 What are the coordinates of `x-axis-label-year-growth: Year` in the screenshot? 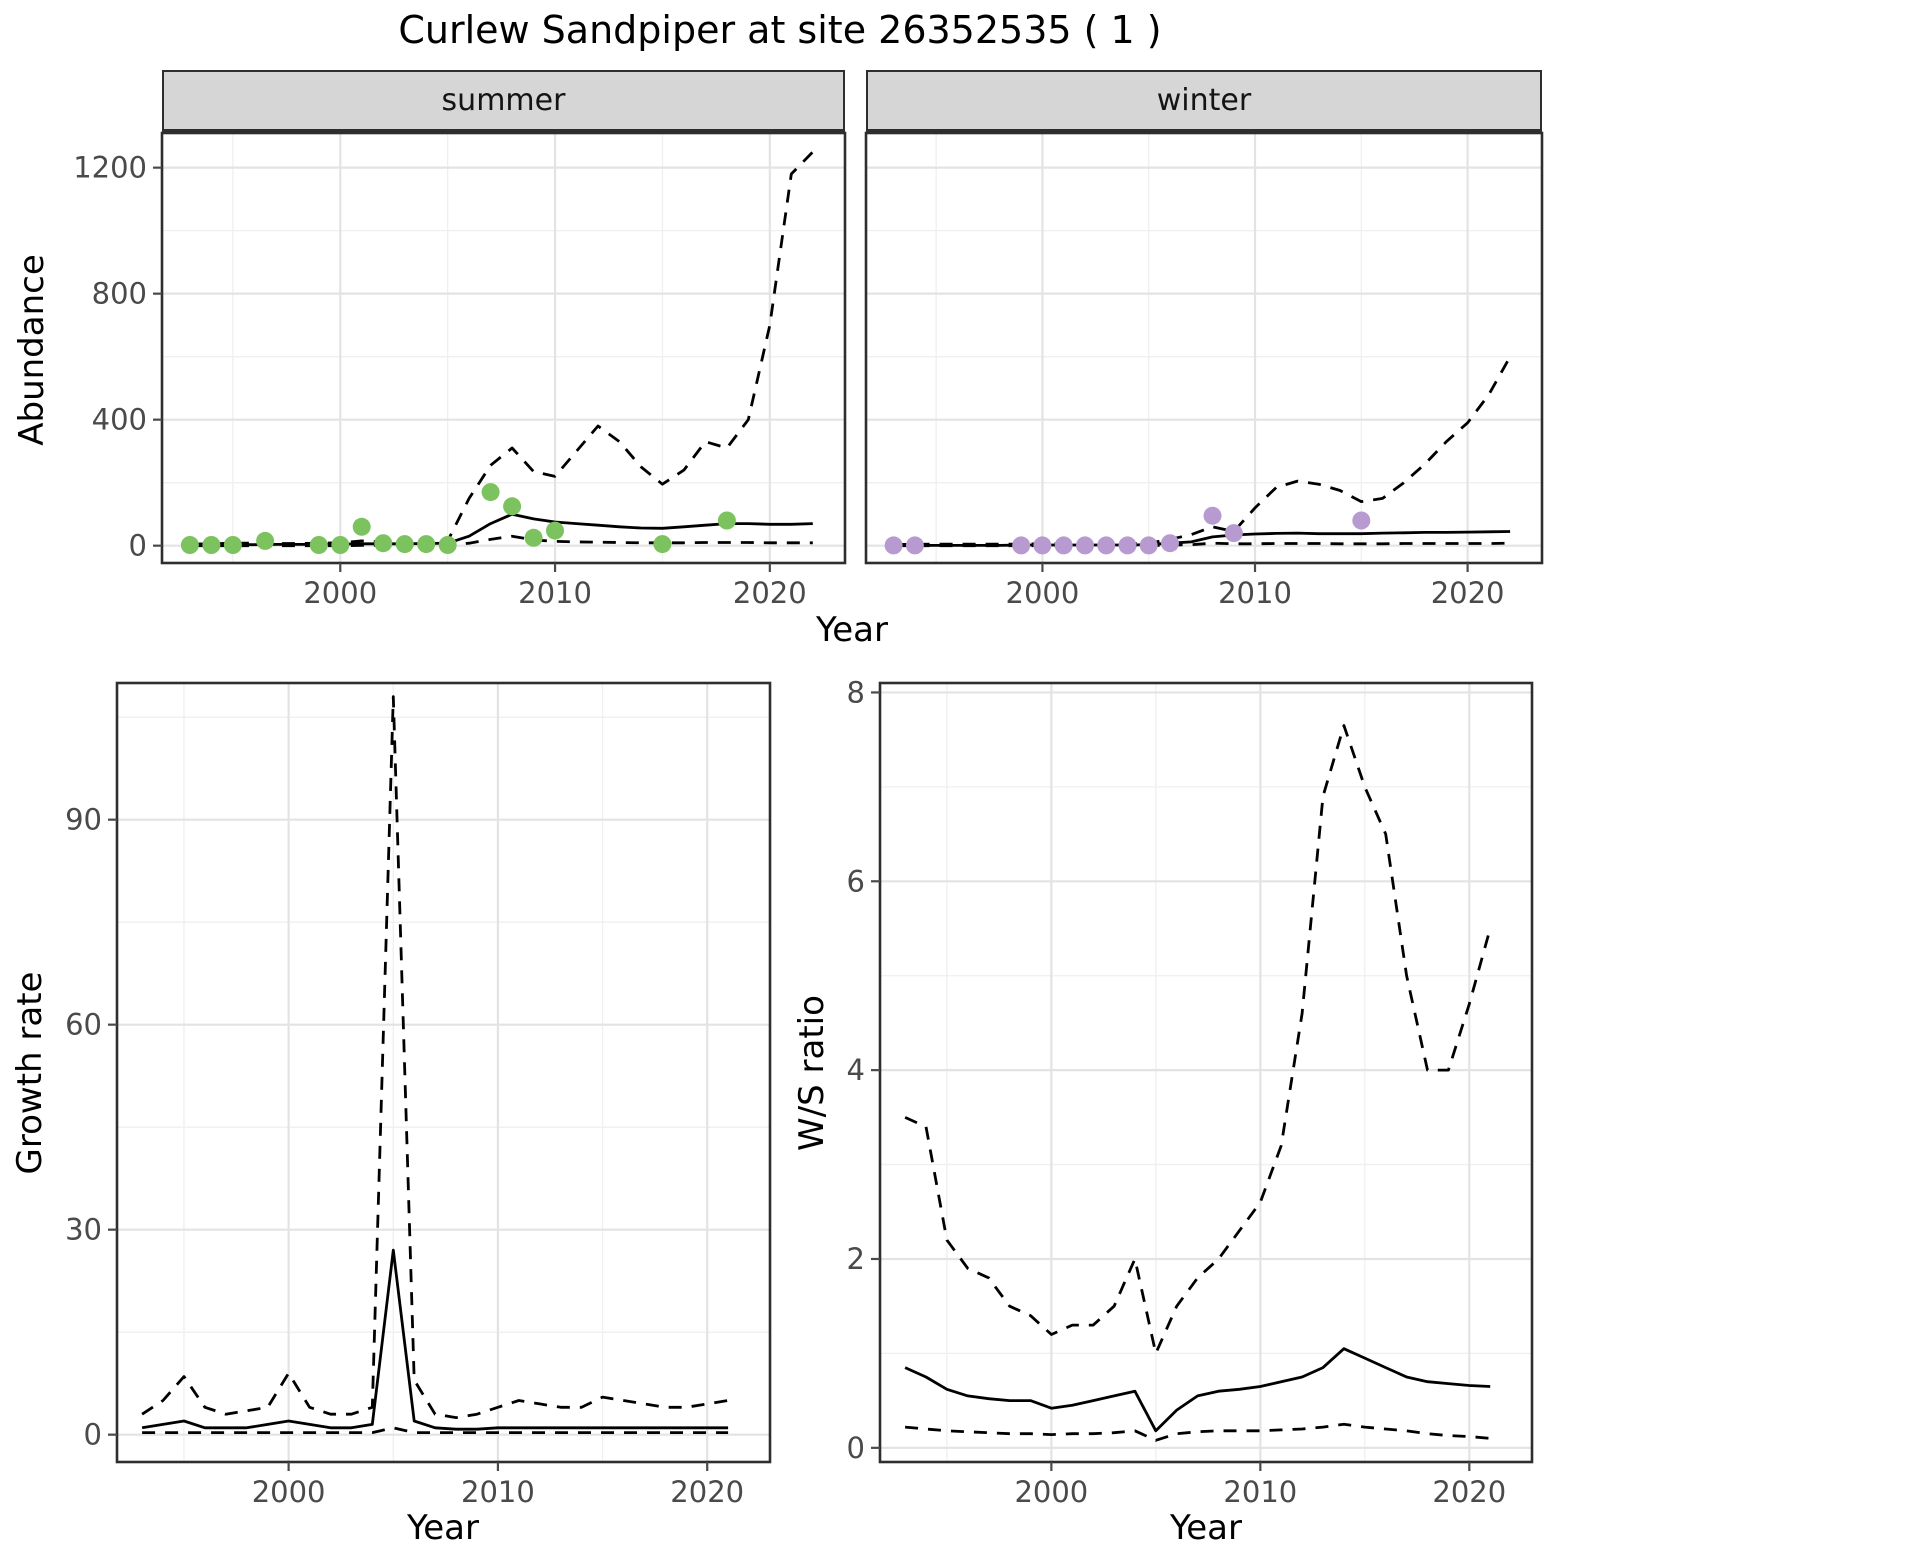 It's located at (443, 1528).